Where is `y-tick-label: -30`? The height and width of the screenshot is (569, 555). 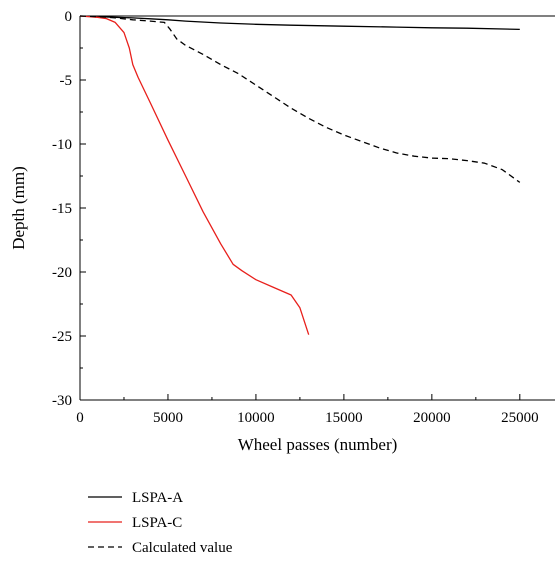 y-tick-label: -30 is located at coordinates (62, 401).